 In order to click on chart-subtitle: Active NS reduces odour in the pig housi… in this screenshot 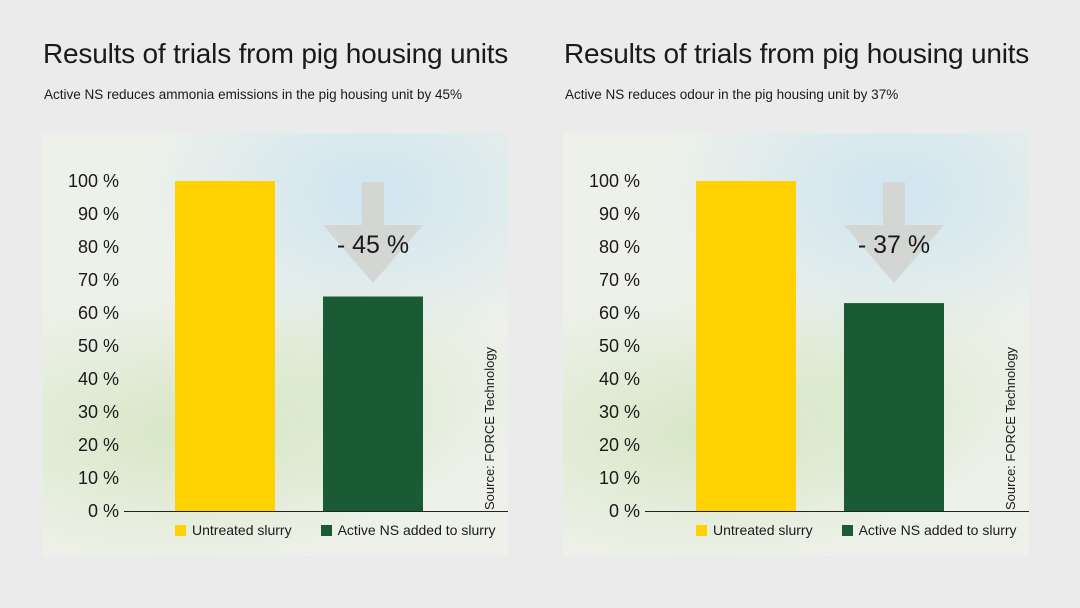, I will do `click(732, 94)`.